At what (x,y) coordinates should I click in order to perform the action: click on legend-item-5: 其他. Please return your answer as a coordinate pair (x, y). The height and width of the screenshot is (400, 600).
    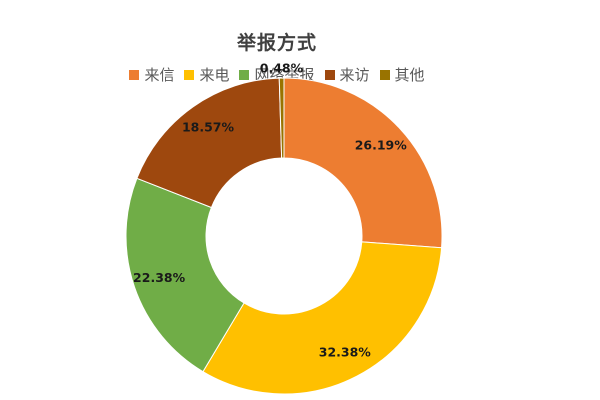
    Looking at the image, I should click on (402, 74).